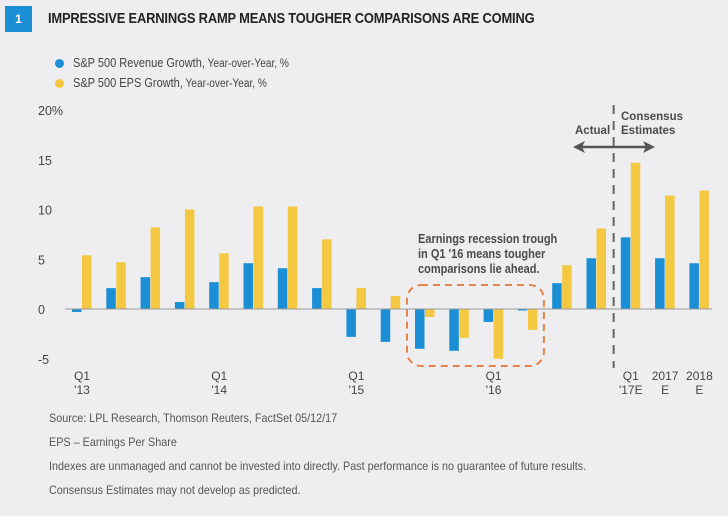 The height and width of the screenshot is (516, 728). I want to click on consensus-label-line-2: Estimates, so click(648, 131).